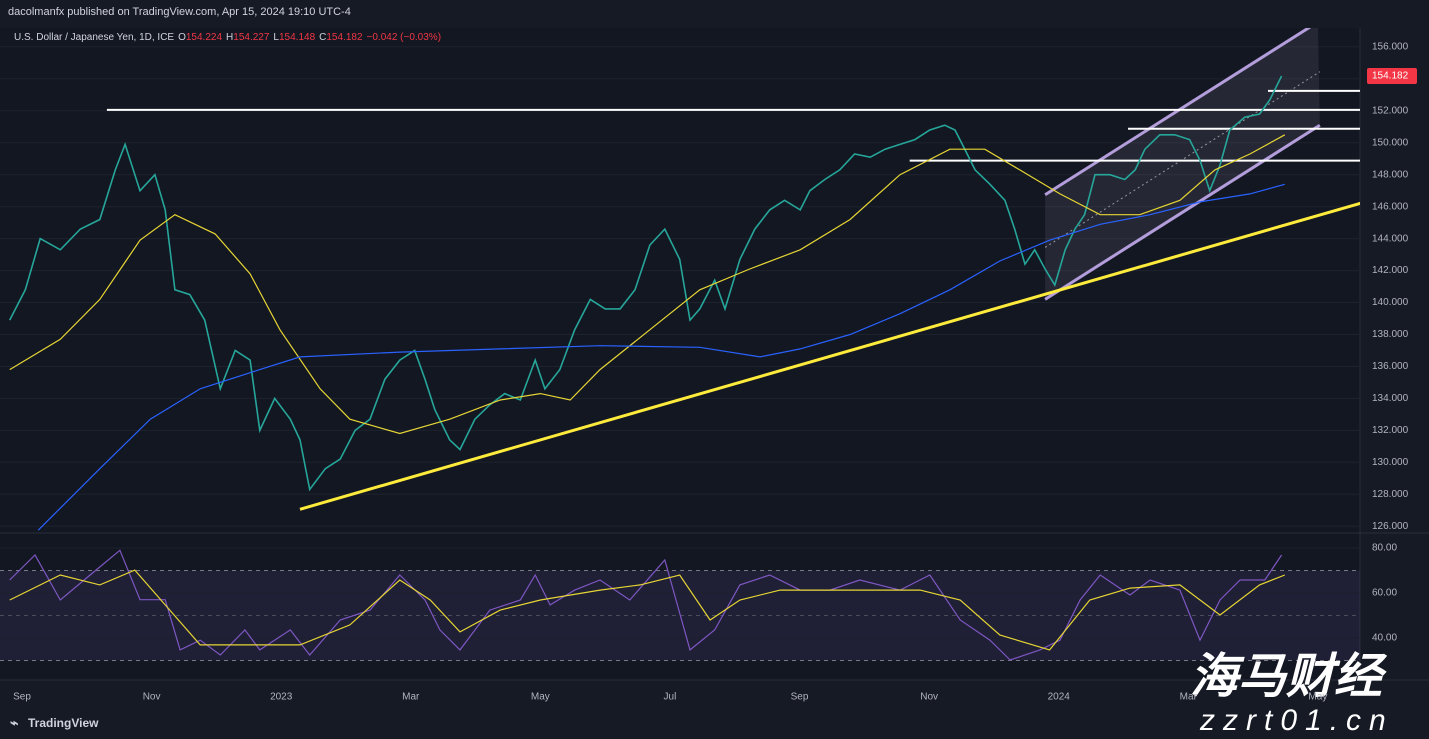 The height and width of the screenshot is (739, 1429). Describe the element at coordinates (1384, 638) in the screenshot. I see `y-tick-label: 40.00` at that location.